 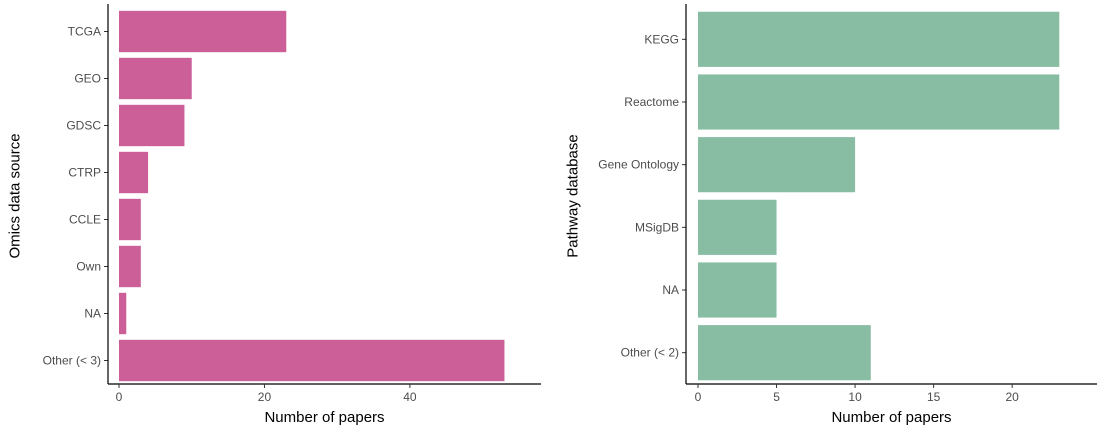 What do you see at coordinates (855, 397) in the screenshot?
I see `right-xtick-label-2: 10` at bounding box center [855, 397].